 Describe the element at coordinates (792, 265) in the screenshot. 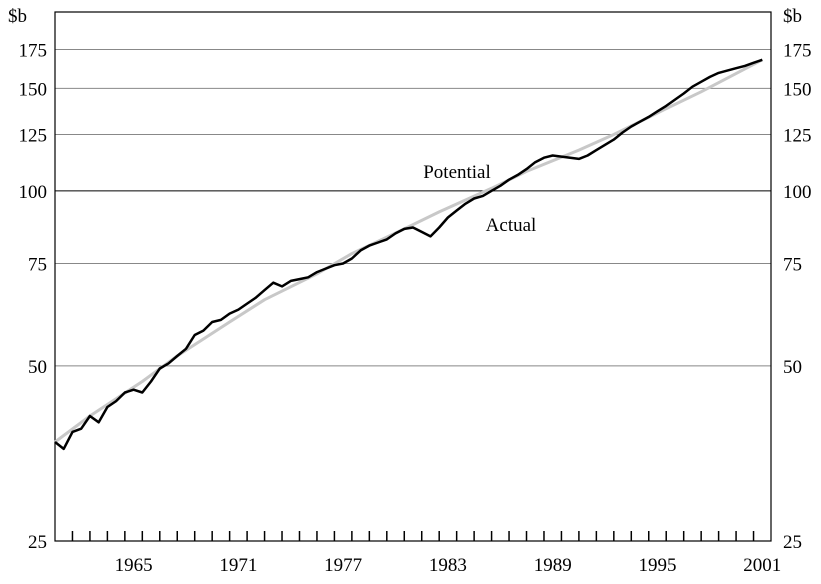

I see `y2-tick-label: 75` at that location.